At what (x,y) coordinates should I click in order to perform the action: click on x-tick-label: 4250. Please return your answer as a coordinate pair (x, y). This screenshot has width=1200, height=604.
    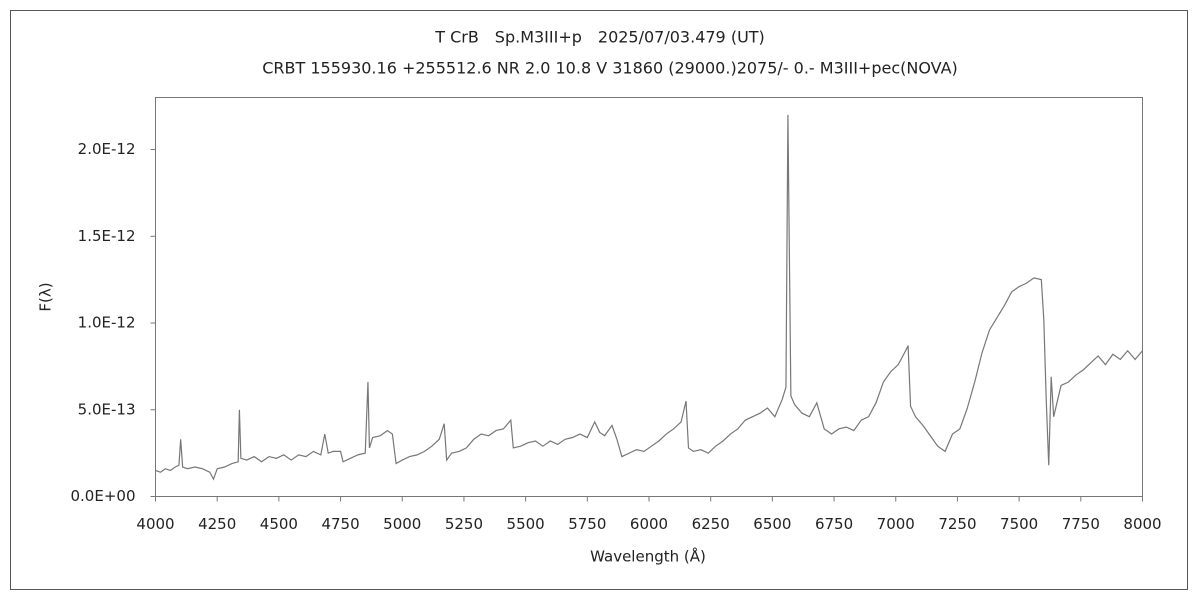
    Looking at the image, I should click on (217, 524).